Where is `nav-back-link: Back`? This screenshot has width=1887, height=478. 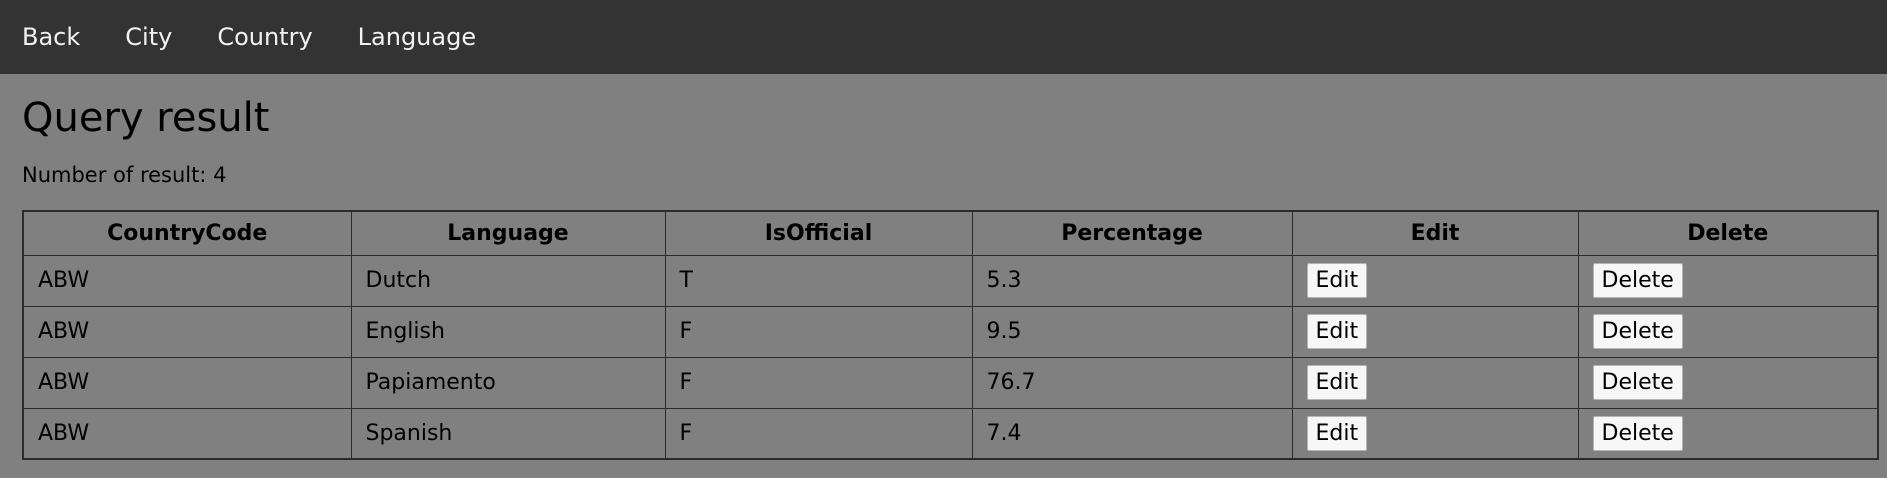
nav-back-link: Back is located at coordinates (51, 37).